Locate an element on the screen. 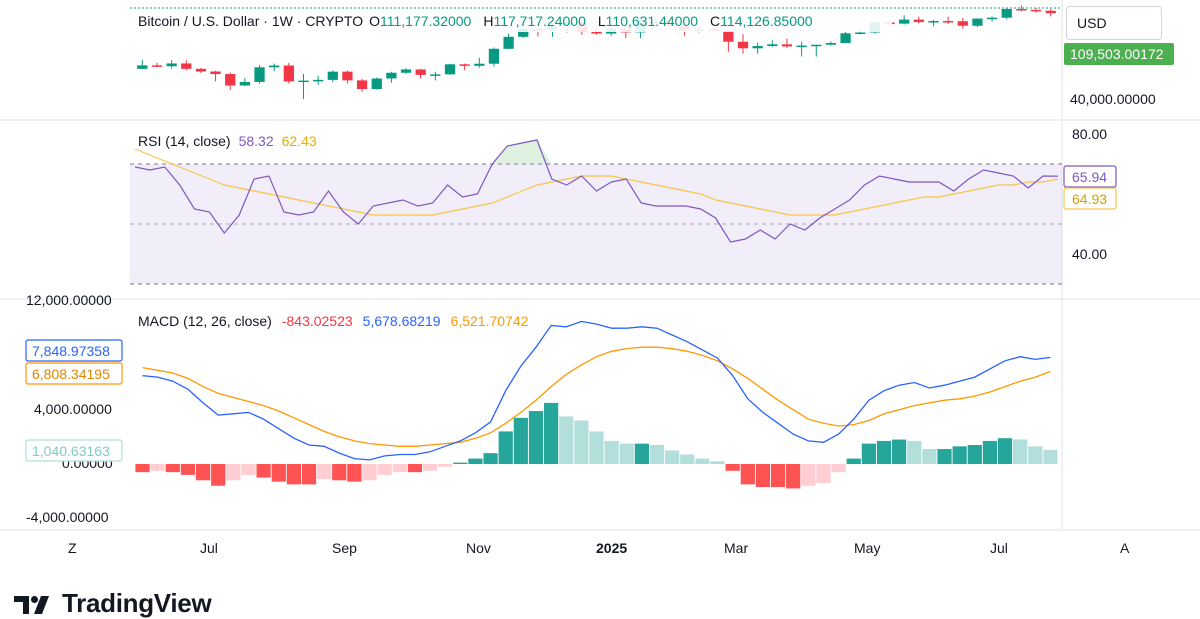 This screenshot has width=1200, height=619. hist-badge is located at coordinates (74, 450).